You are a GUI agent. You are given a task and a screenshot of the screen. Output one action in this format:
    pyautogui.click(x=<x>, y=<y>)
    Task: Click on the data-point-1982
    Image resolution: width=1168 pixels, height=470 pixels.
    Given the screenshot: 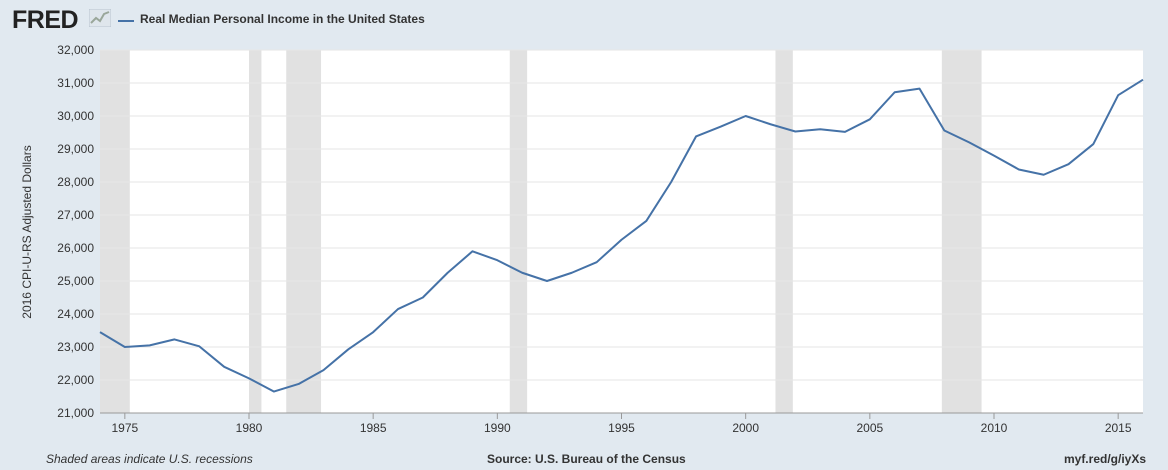 What is the action you would take?
    pyautogui.click(x=299, y=384)
    